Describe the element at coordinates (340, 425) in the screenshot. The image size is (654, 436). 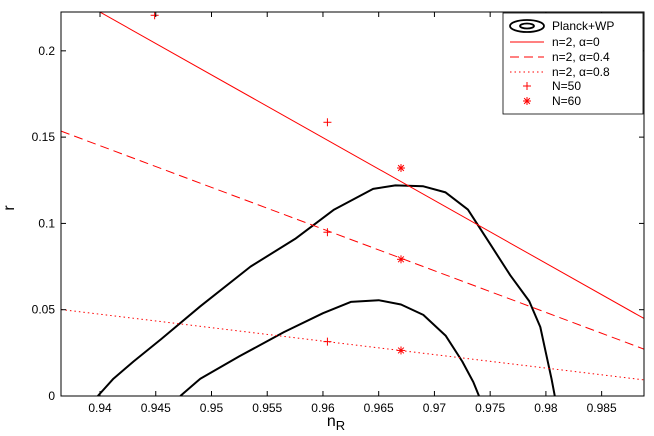
I see `x-axis-label-subscript: R` at that location.